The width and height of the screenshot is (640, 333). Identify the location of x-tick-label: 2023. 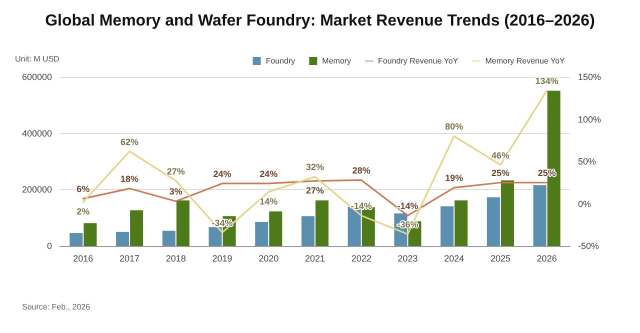
(408, 259).